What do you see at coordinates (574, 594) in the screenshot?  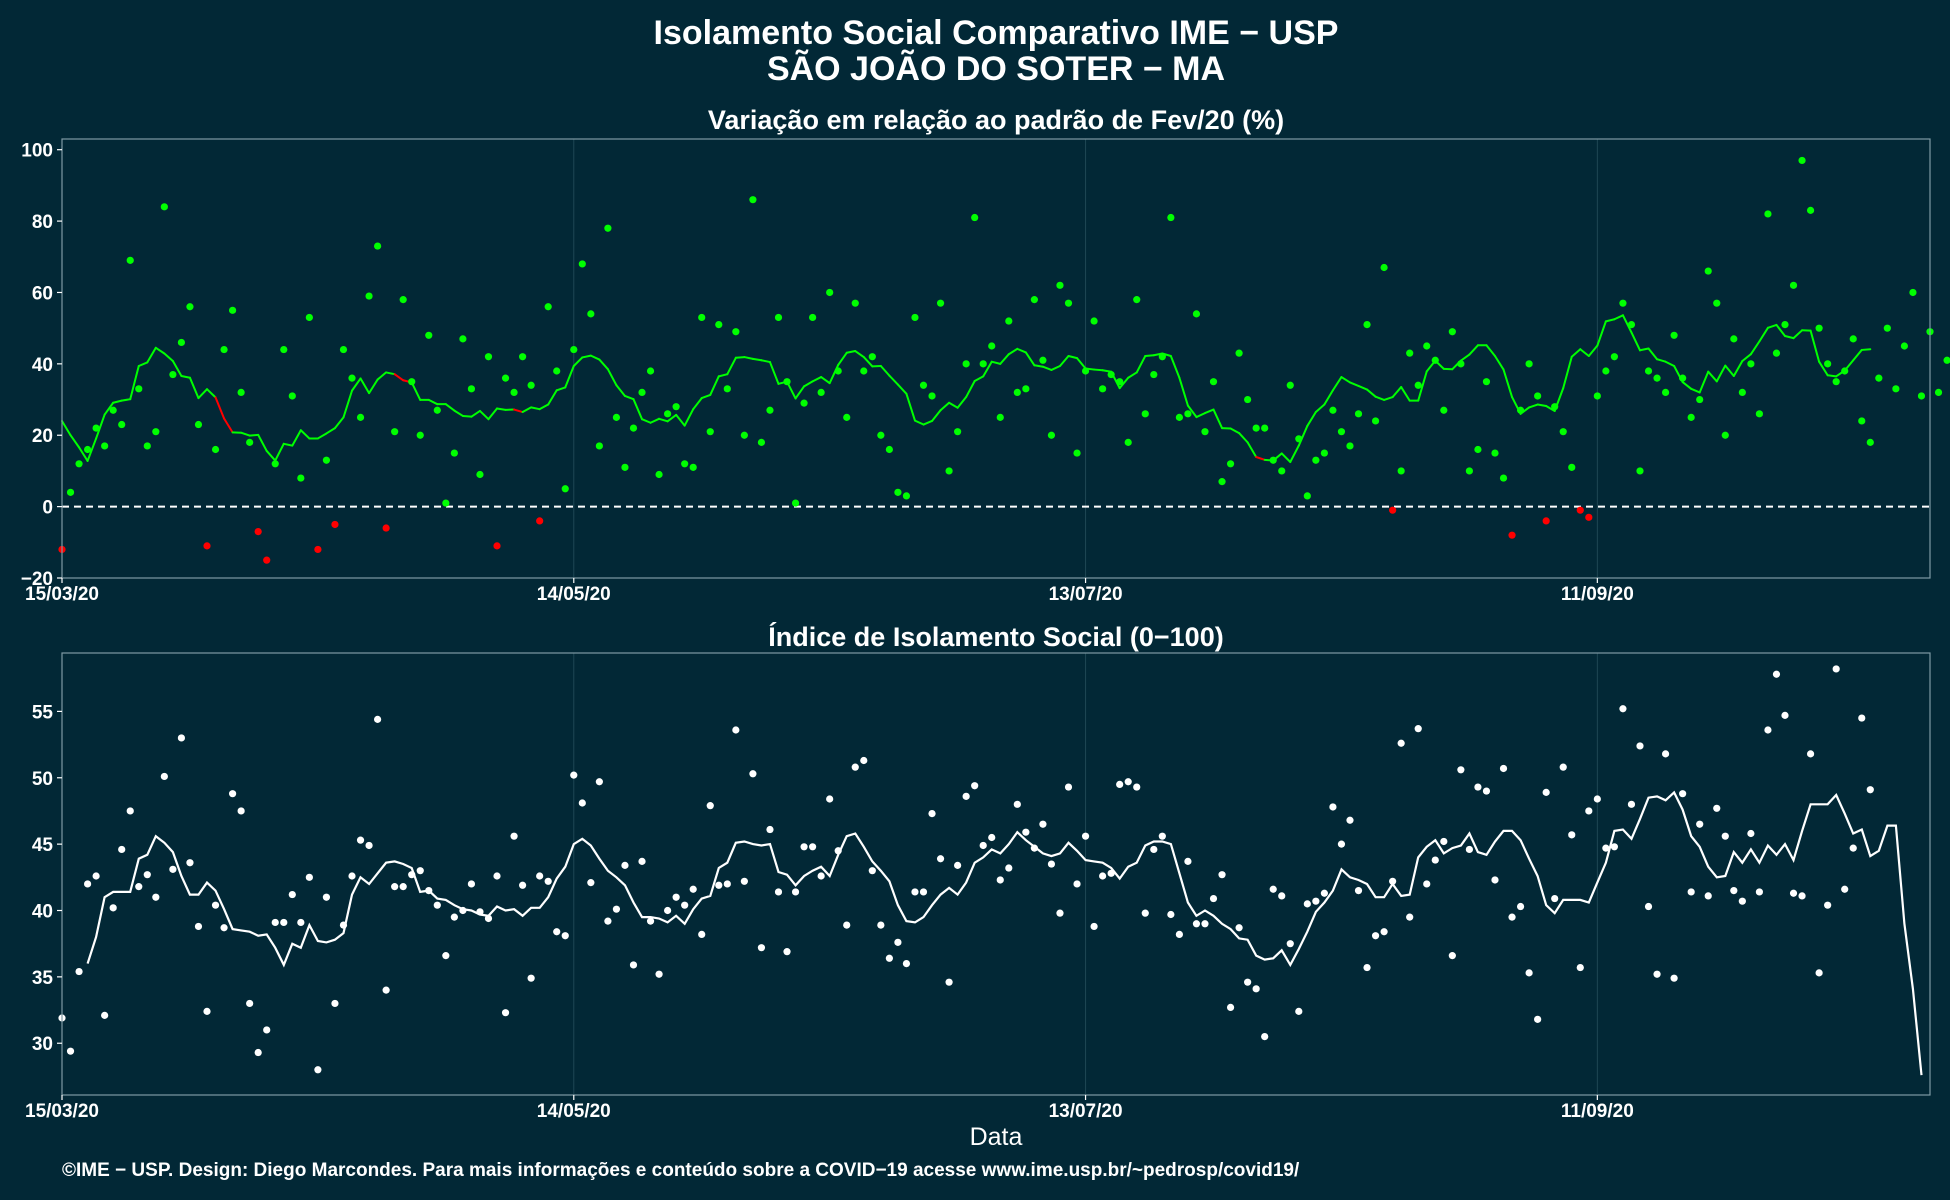 I see `variation-x-tick-label: 14/05/20` at bounding box center [574, 594].